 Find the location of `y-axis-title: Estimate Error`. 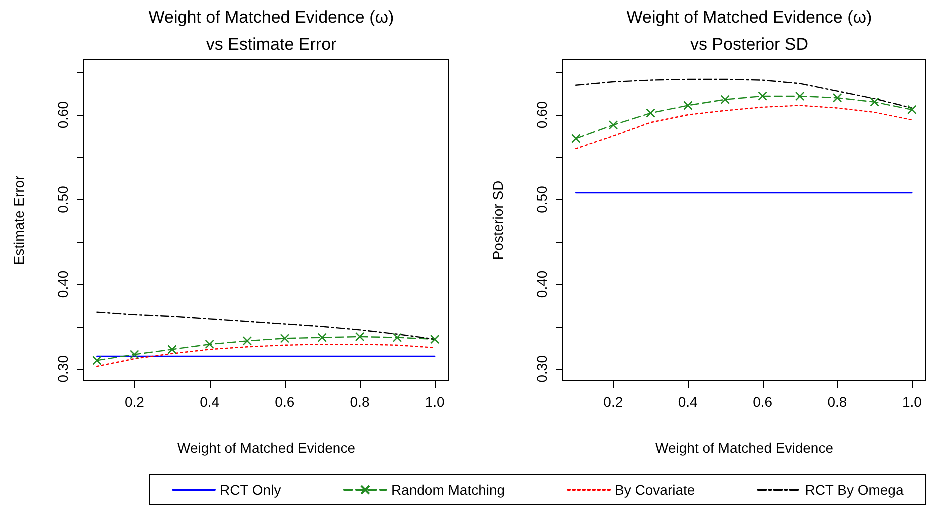

y-axis-title: Estimate Error is located at coordinates (19, 220).